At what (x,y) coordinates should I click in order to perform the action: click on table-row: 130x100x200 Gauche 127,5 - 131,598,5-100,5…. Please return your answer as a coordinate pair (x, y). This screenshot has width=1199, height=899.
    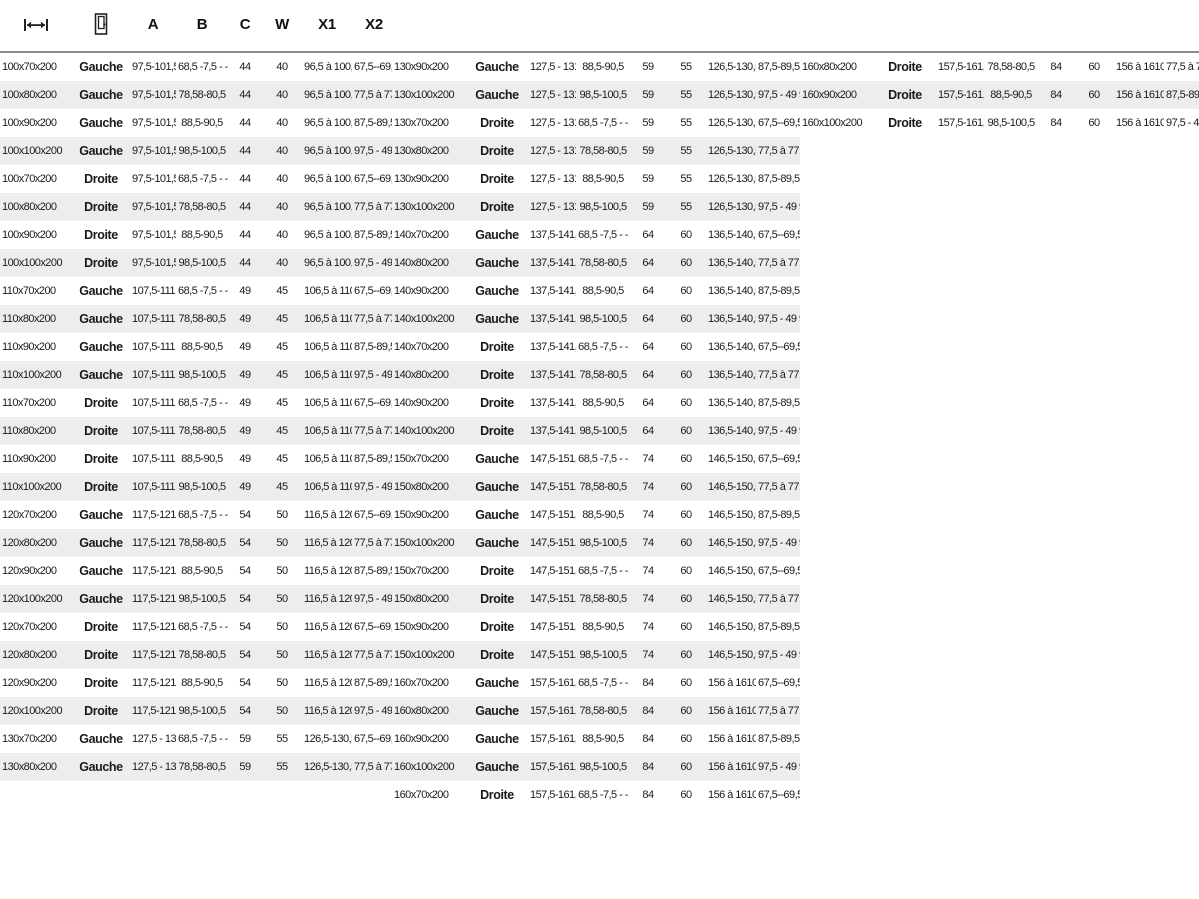
    Looking at the image, I should click on (596, 95).